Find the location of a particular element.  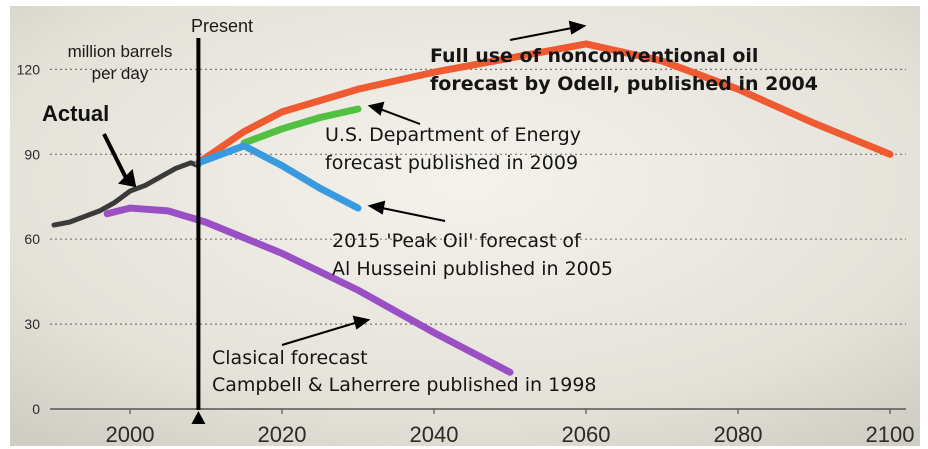

arrowhead-actual is located at coordinates (127, 178).